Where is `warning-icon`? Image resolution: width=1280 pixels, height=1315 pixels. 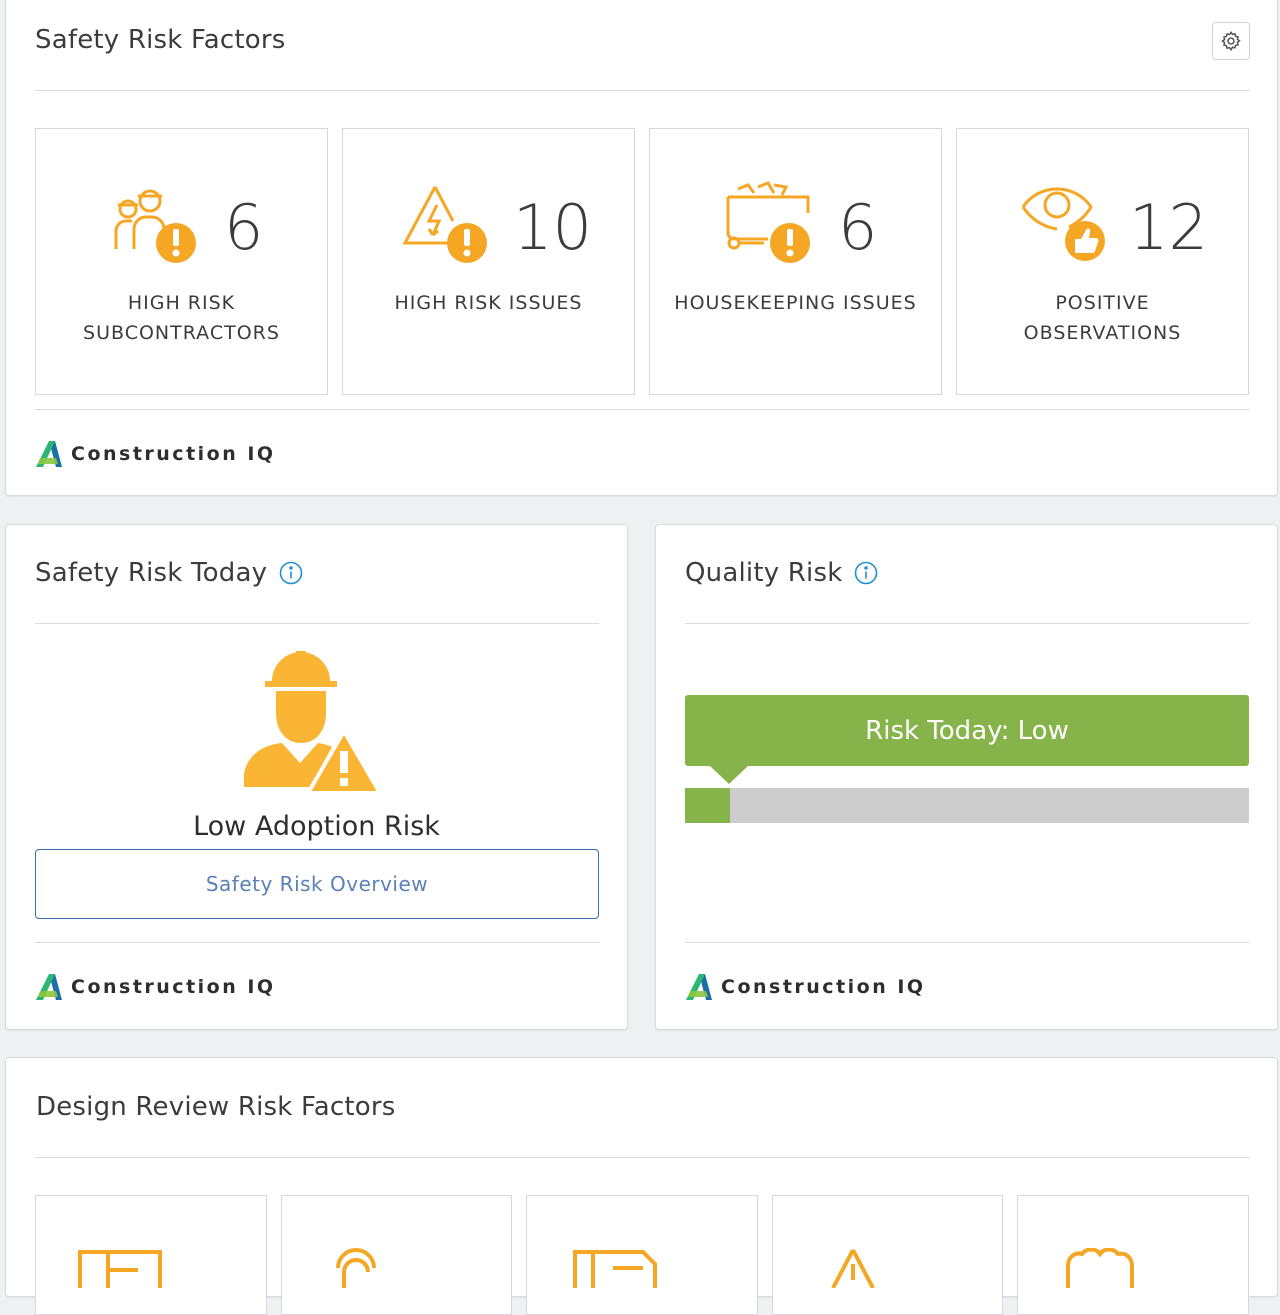
warning-icon is located at coordinates (853, 1270).